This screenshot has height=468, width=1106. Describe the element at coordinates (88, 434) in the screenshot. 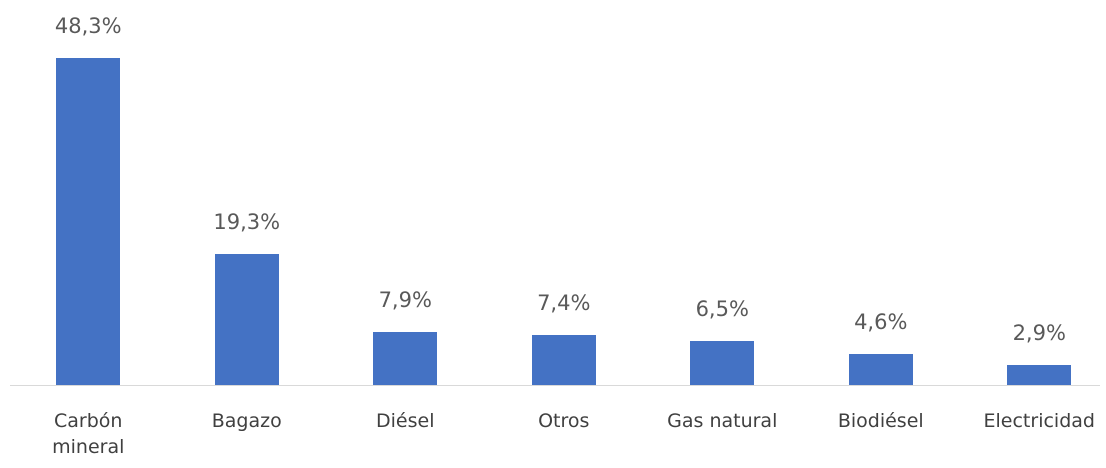

I see `x-tick-label: Carbón mineral` at that location.